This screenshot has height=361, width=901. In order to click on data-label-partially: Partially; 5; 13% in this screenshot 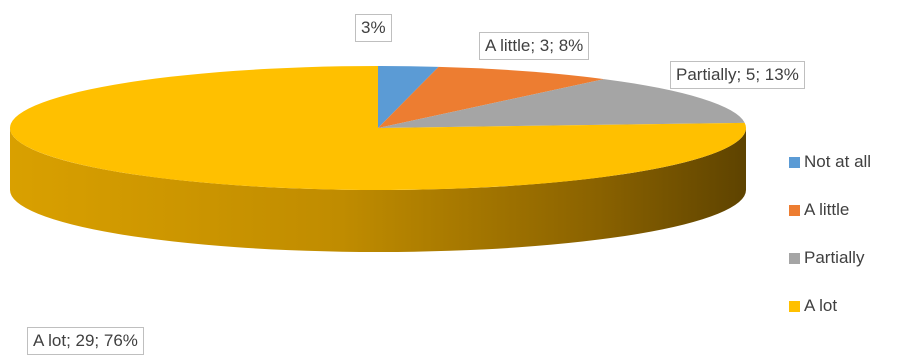, I will do `click(737, 75)`.